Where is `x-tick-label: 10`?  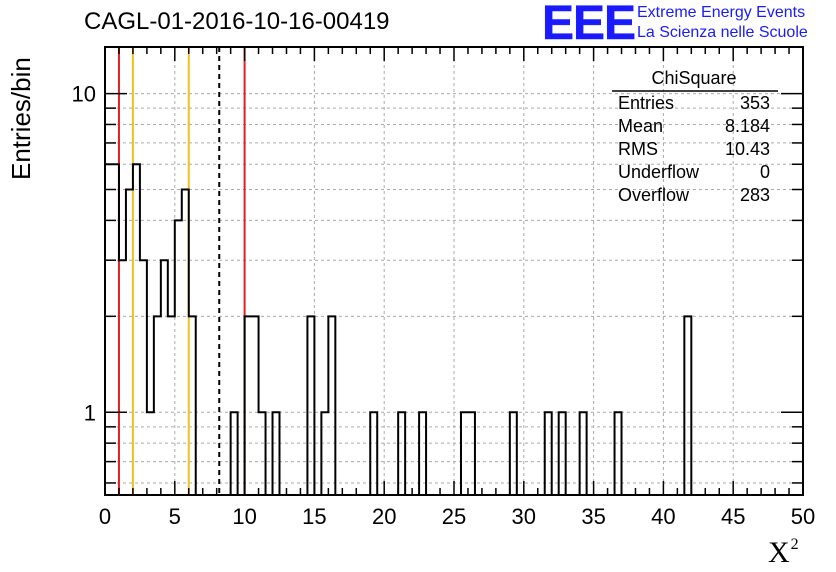
x-tick-label: 10 is located at coordinates (244, 516).